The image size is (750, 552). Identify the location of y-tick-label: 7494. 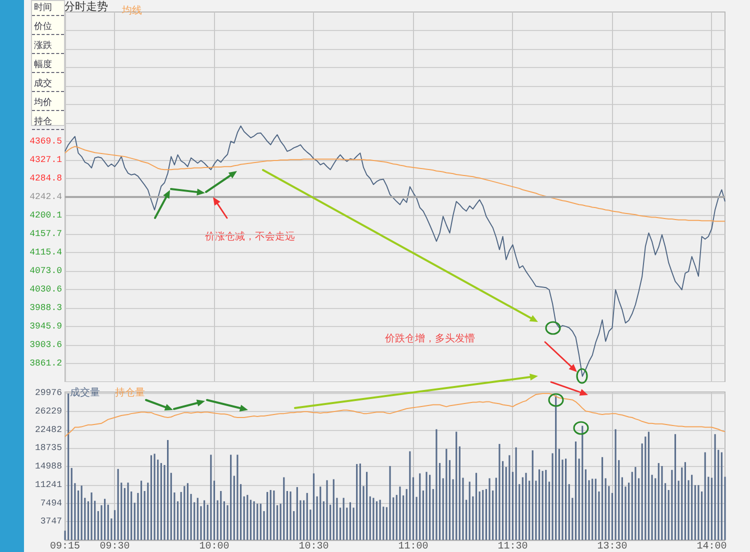
(51, 503).